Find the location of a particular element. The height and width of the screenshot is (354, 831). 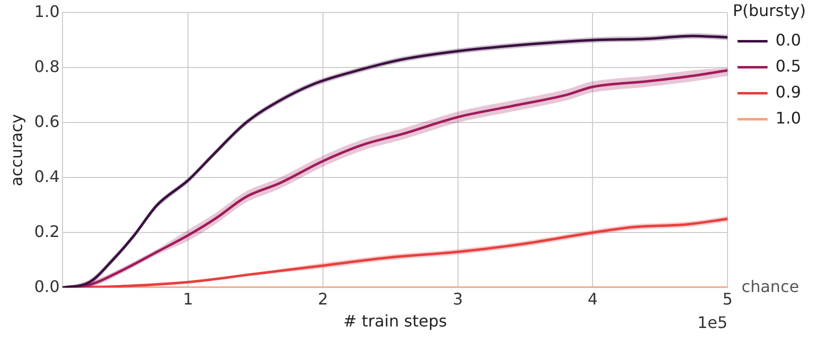

legend-title: P(bursty) is located at coordinates (769, 10).